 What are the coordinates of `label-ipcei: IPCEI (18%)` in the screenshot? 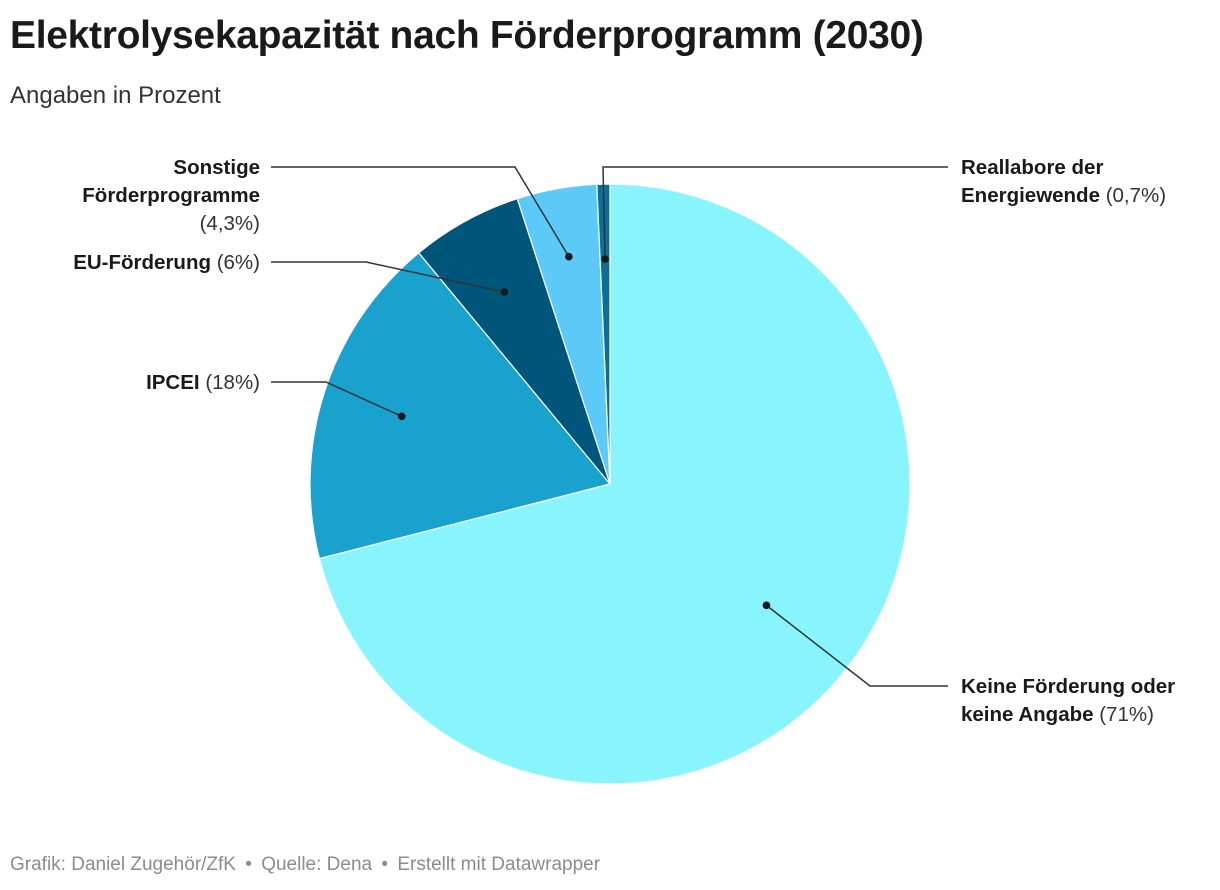 It's located at (160, 383).